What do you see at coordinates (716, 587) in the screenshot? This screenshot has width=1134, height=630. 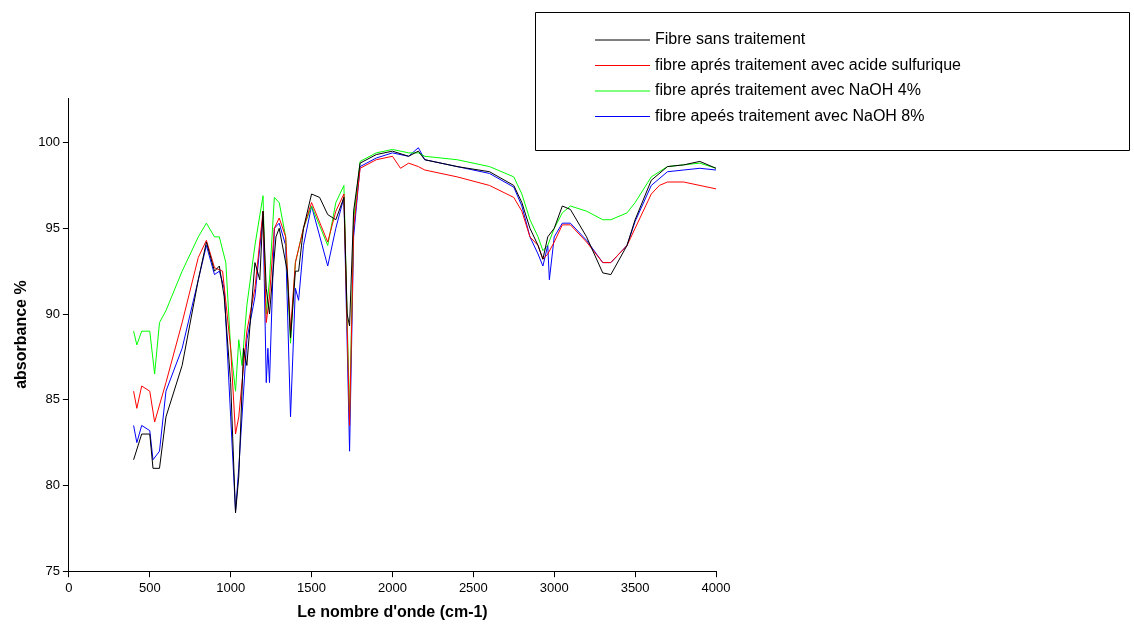 I see `x-tick-label: 4000` at bounding box center [716, 587].